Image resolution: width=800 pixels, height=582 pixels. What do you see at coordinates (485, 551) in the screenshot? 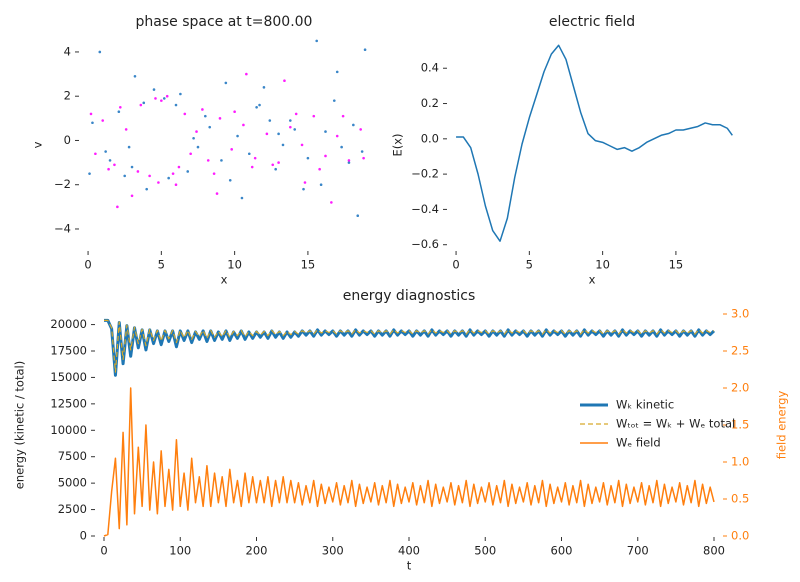
I see `x-tick-label: 500` at bounding box center [485, 551].